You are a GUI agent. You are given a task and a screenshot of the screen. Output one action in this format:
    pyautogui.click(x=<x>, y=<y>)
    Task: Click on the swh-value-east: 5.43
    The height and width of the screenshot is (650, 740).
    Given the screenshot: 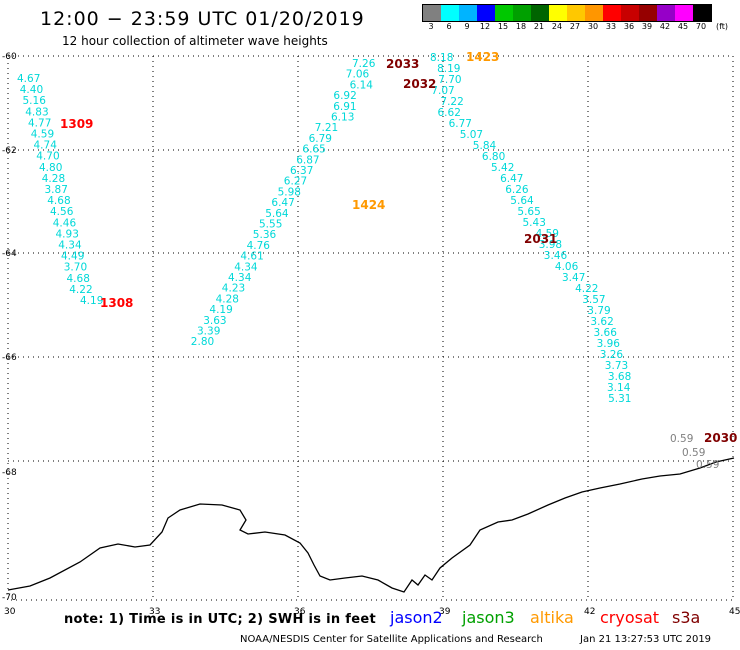 What is the action you would take?
    pyautogui.click(x=534, y=223)
    